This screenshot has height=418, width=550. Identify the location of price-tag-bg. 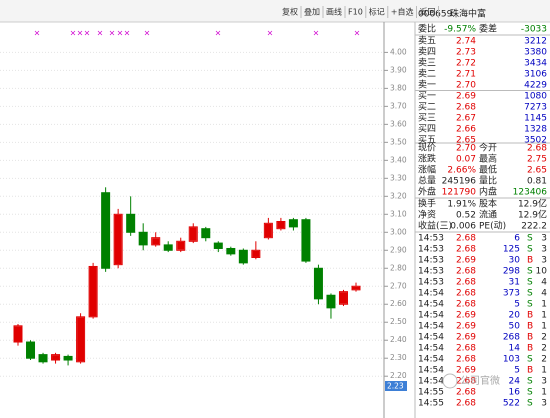
(396, 386).